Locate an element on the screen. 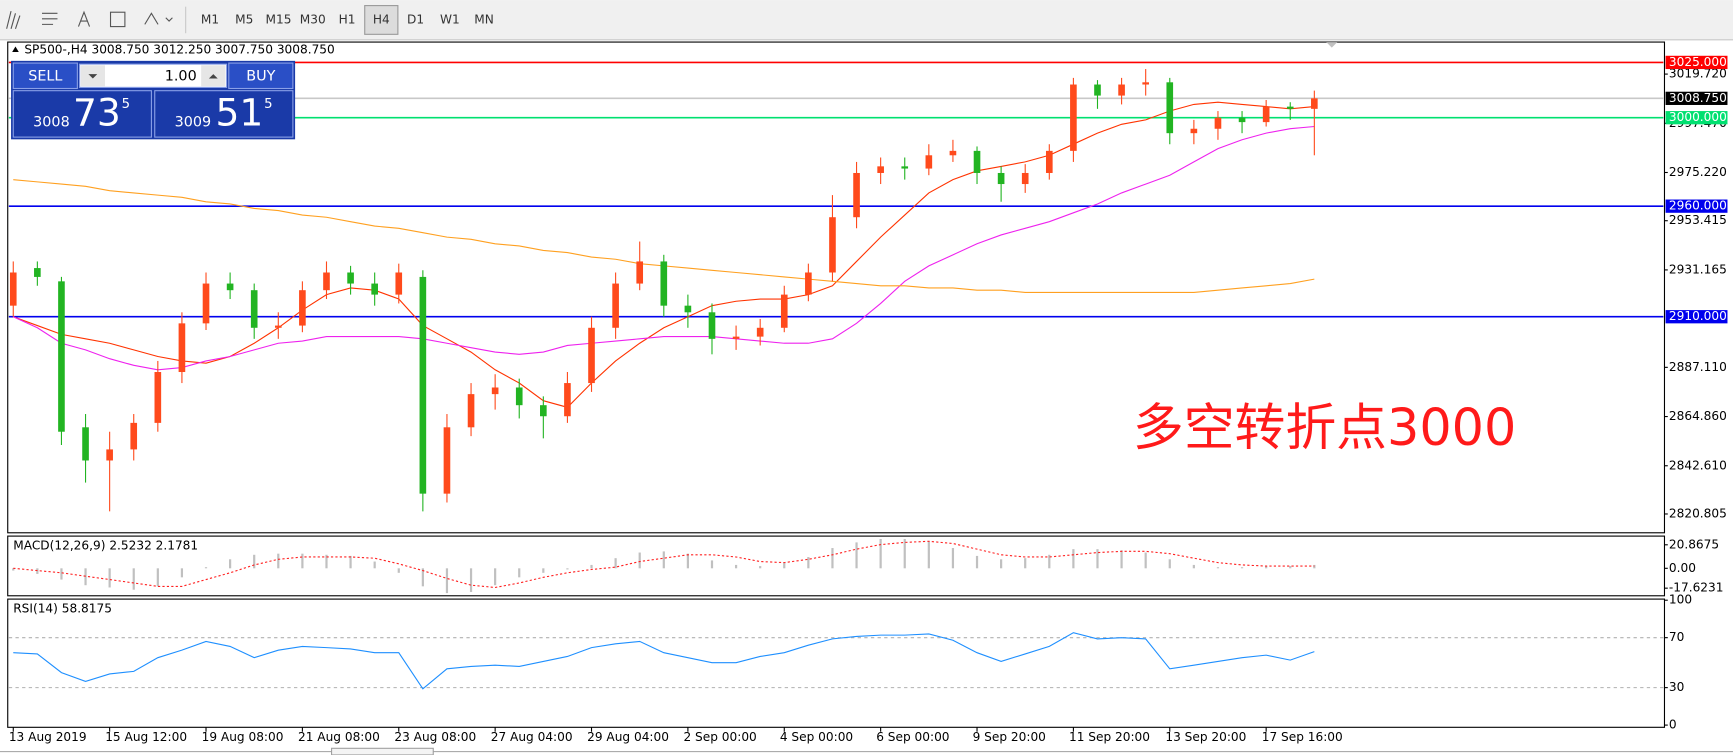 The height and width of the screenshot is (755, 1733). x-tick-label: 23 Aug 08:00 is located at coordinates (435, 737).